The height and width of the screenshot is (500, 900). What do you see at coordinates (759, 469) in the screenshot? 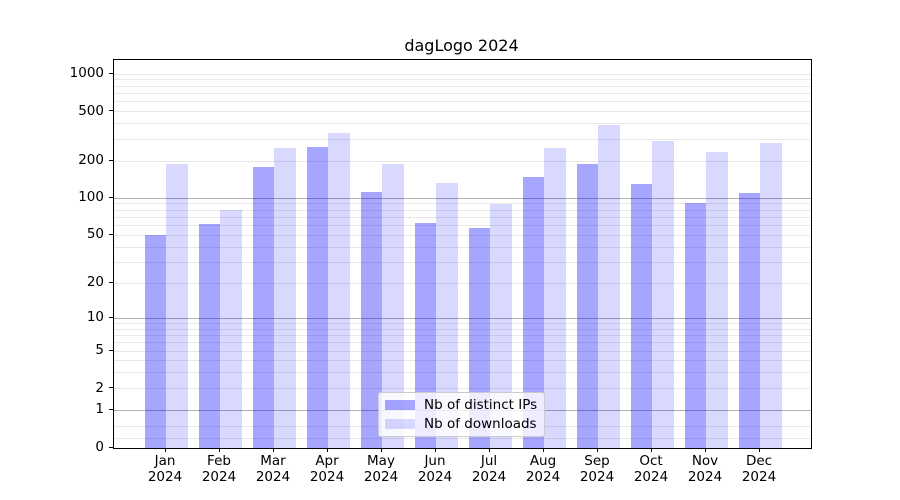
I see `x-tick-label: Dec 2024` at bounding box center [759, 469].